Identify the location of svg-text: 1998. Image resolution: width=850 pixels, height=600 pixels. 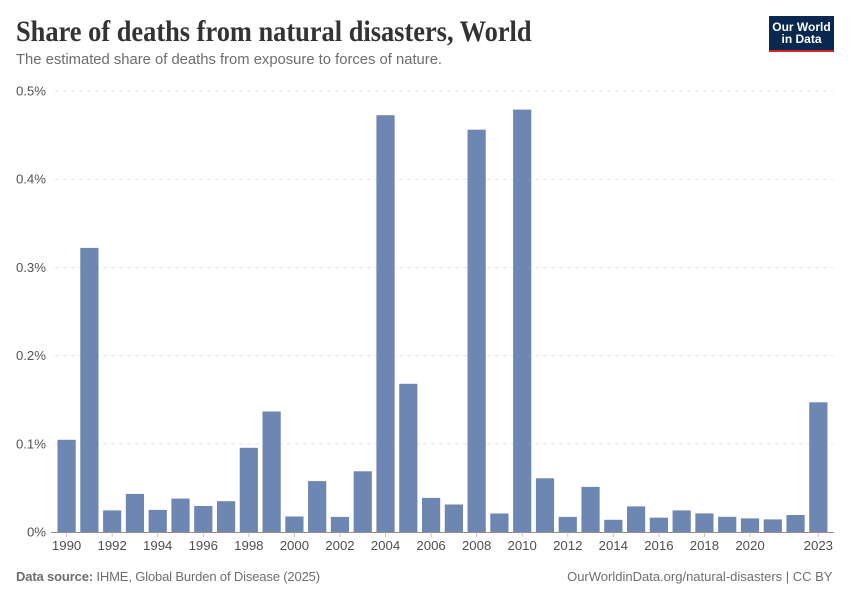
(248, 545).